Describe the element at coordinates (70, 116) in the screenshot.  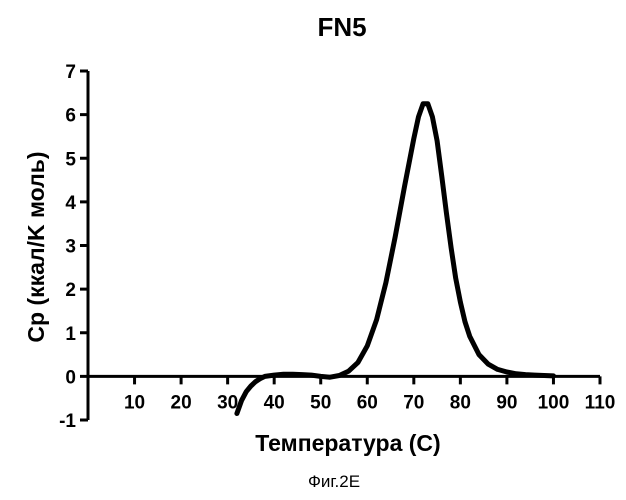
I see `y-tick-label: 6` at that location.